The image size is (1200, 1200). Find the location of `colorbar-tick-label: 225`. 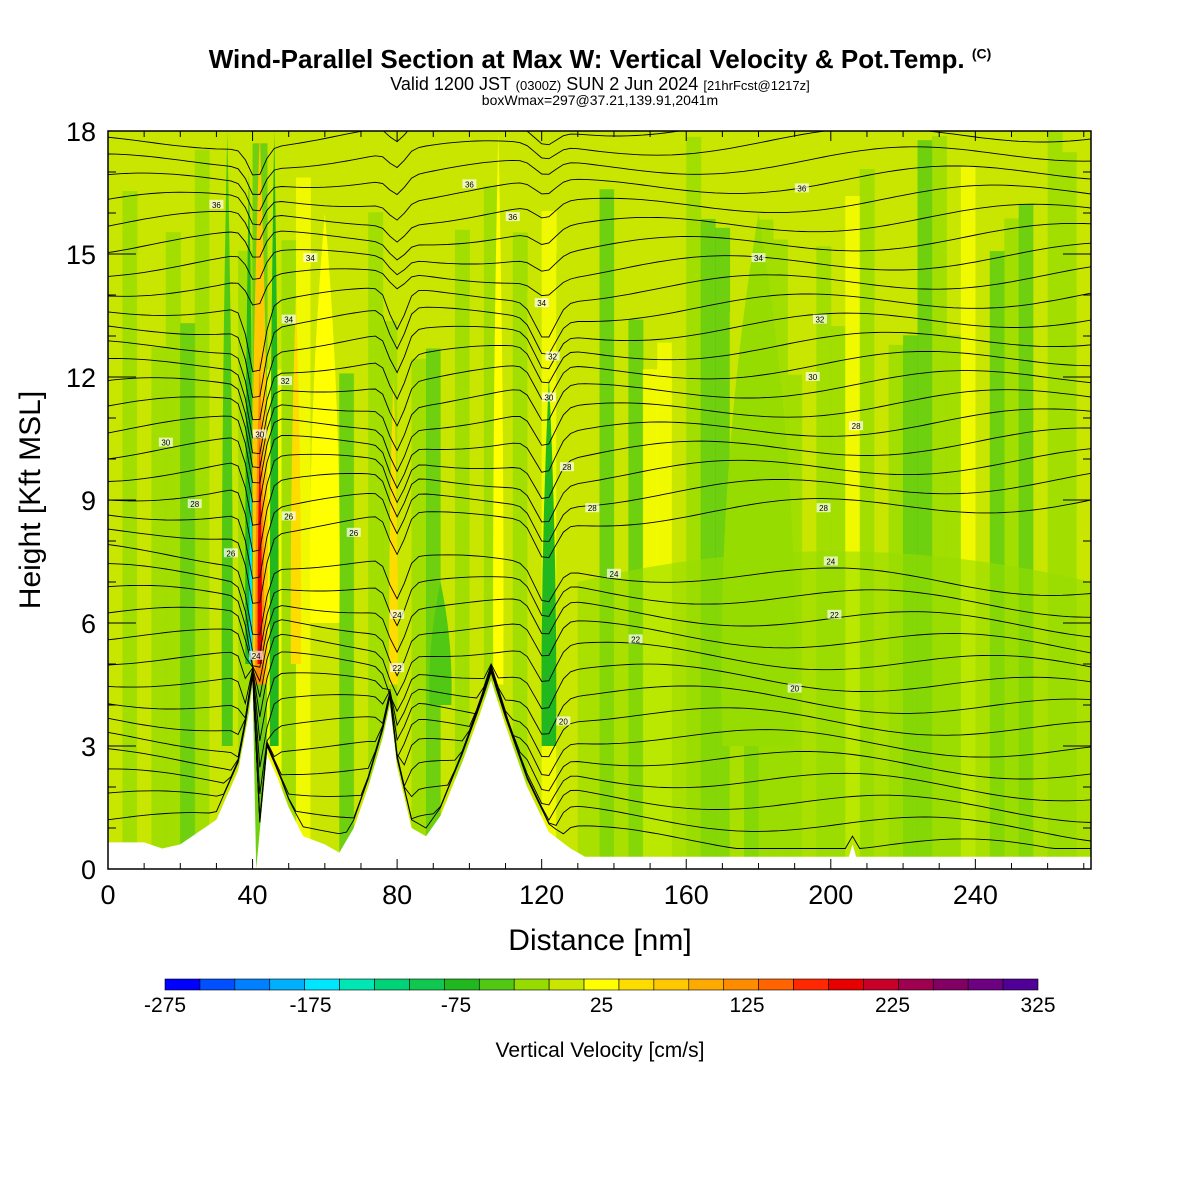

colorbar-tick-label: 225 is located at coordinates (892, 1005).